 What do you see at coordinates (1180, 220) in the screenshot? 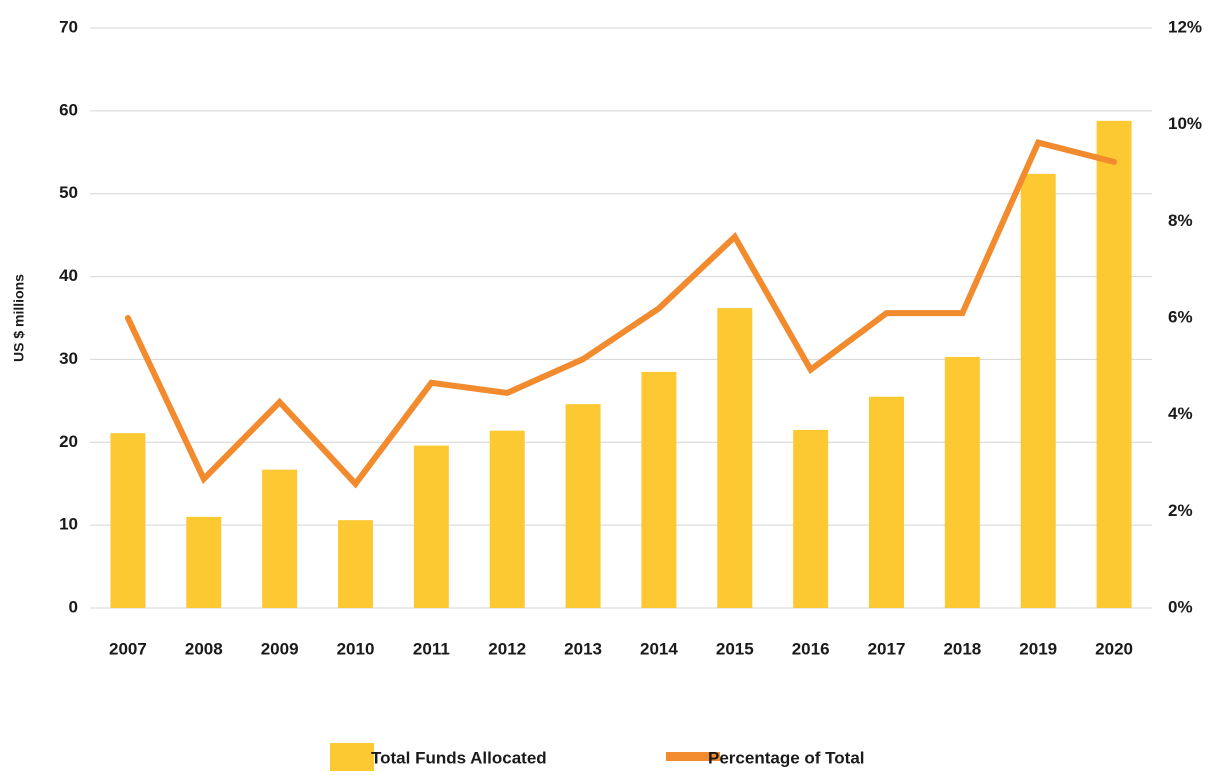
I see `y2-tick-label: 8%` at bounding box center [1180, 220].